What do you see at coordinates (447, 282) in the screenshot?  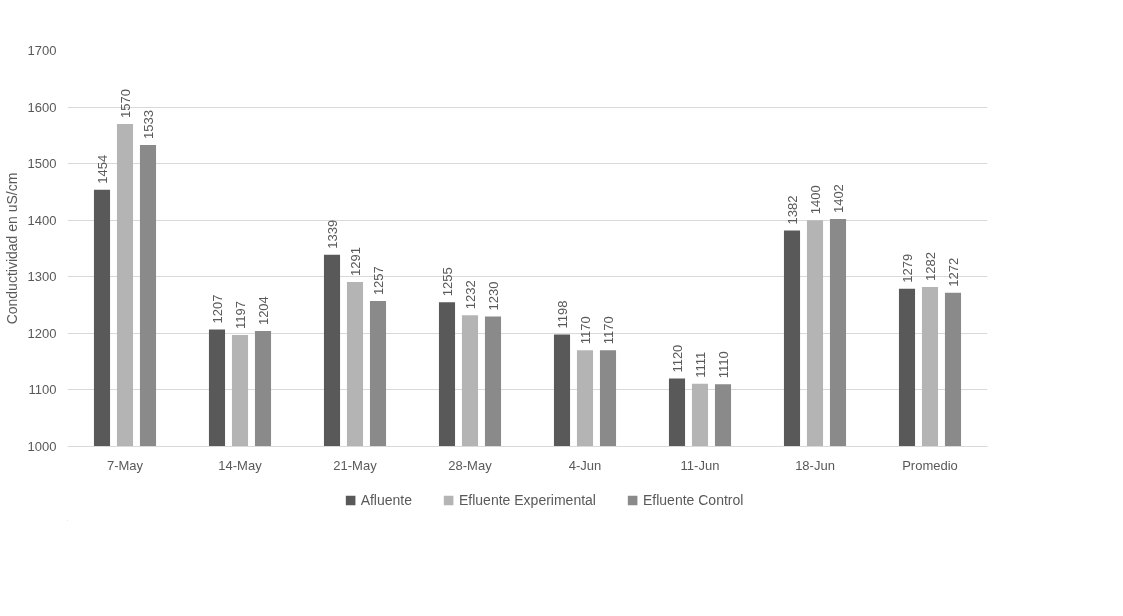 I see `data-label: 1255` at bounding box center [447, 282].